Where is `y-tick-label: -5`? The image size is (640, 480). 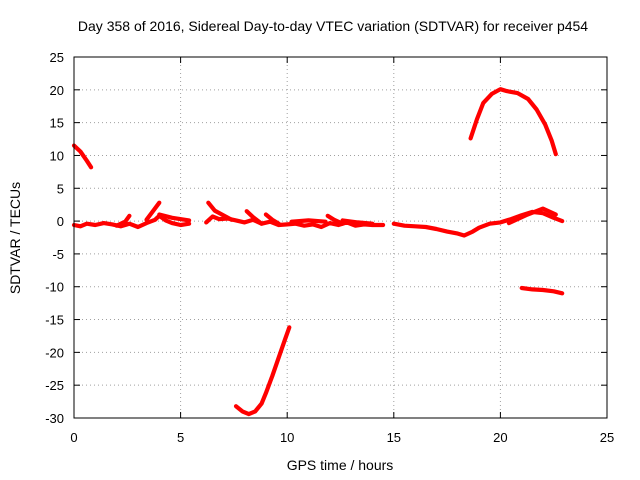 y-tick-label: -5 is located at coordinates (58, 254).